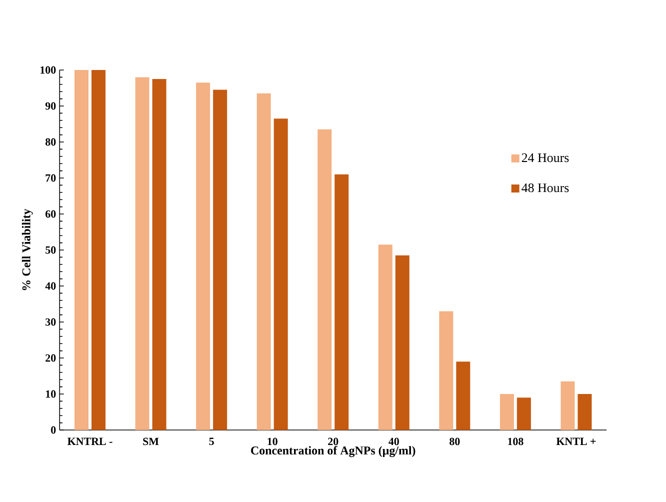  Describe the element at coordinates (211, 442) in the screenshot. I see `x-tick-label: 5` at that location.